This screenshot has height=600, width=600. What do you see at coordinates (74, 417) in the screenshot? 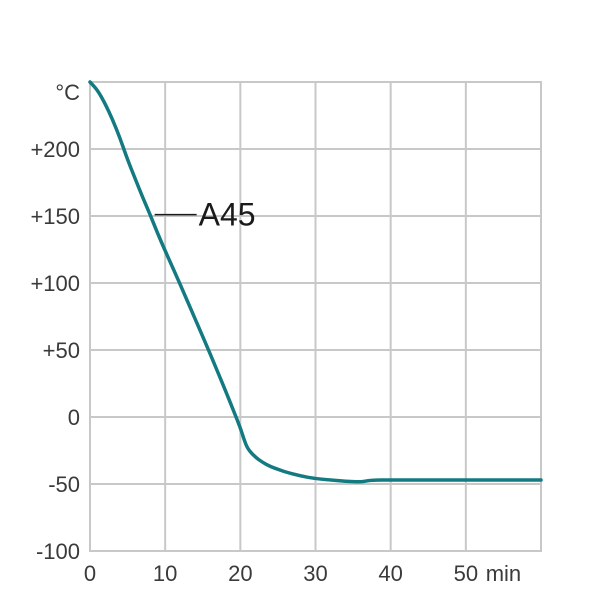
I see `y-tick-label: 0` at bounding box center [74, 417].